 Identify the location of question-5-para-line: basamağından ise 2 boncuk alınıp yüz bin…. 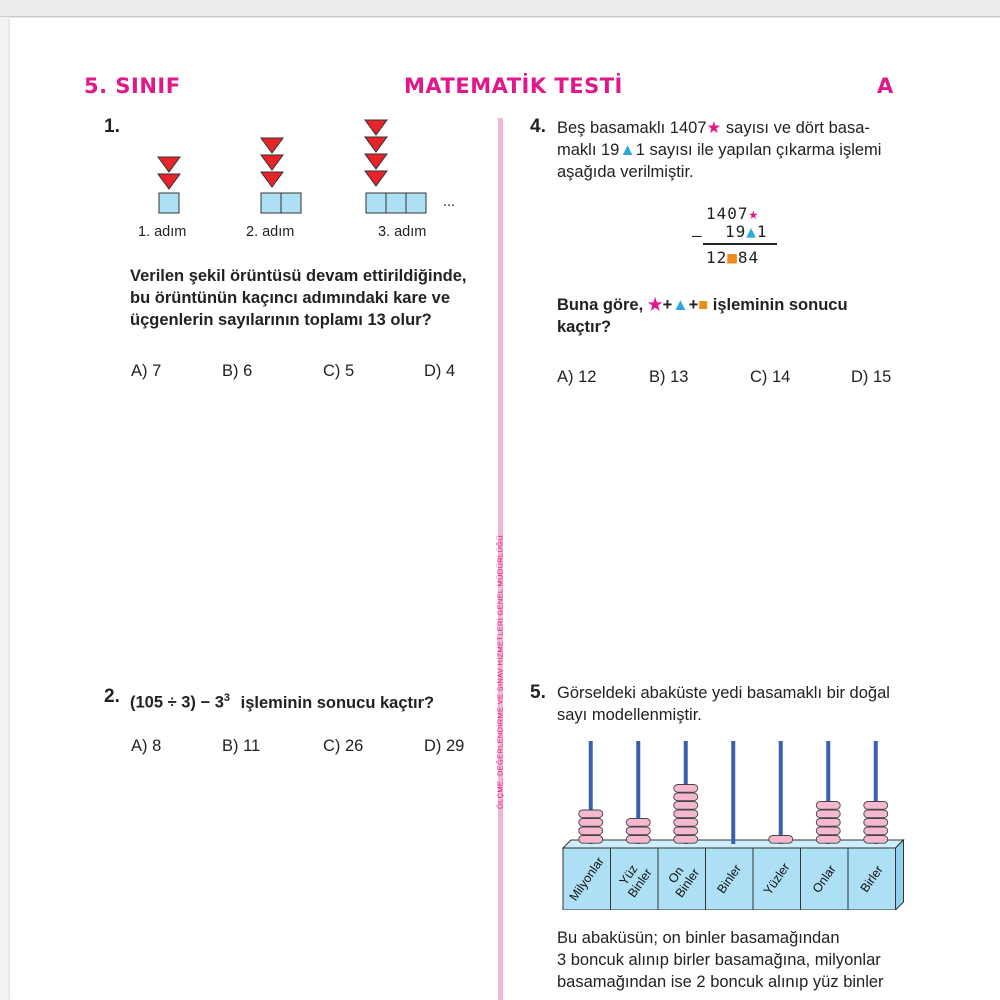
(720, 982).